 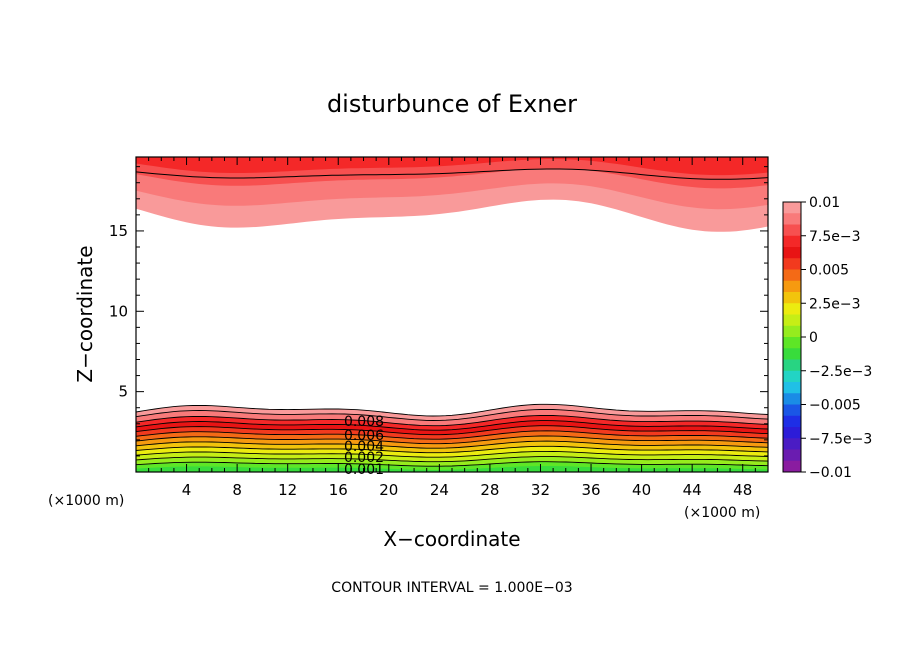 What do you see at coordinates (364, 470) in the screenshot?
I see `contour-label: 0.001` at bounding box center [364, 470].